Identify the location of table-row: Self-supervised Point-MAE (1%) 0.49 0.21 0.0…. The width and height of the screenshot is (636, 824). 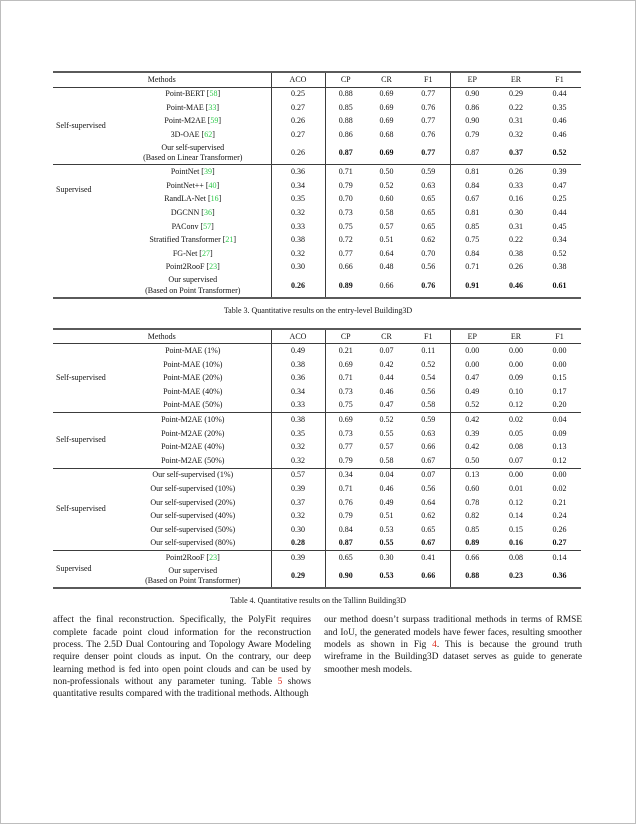
(317, 362).